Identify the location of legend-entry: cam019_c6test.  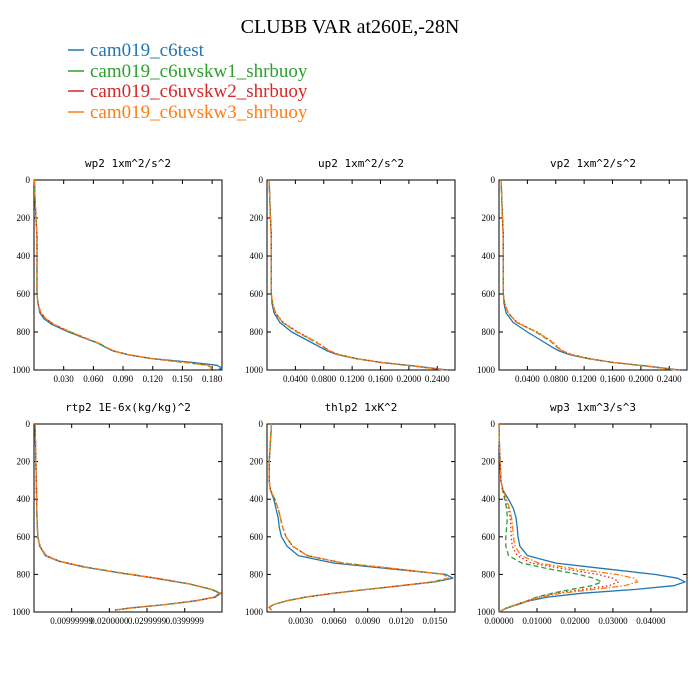
(136, 50).